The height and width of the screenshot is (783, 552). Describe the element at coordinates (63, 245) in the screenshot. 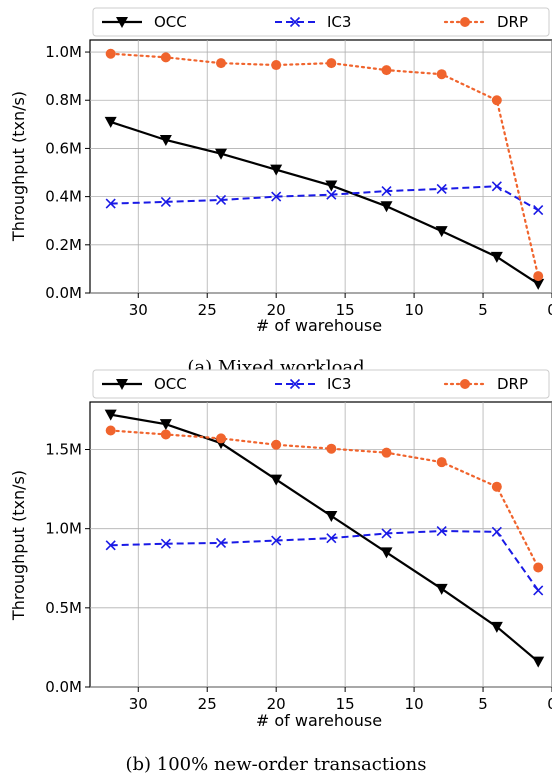

I see `y-tick-label: 0.2M` at that location.